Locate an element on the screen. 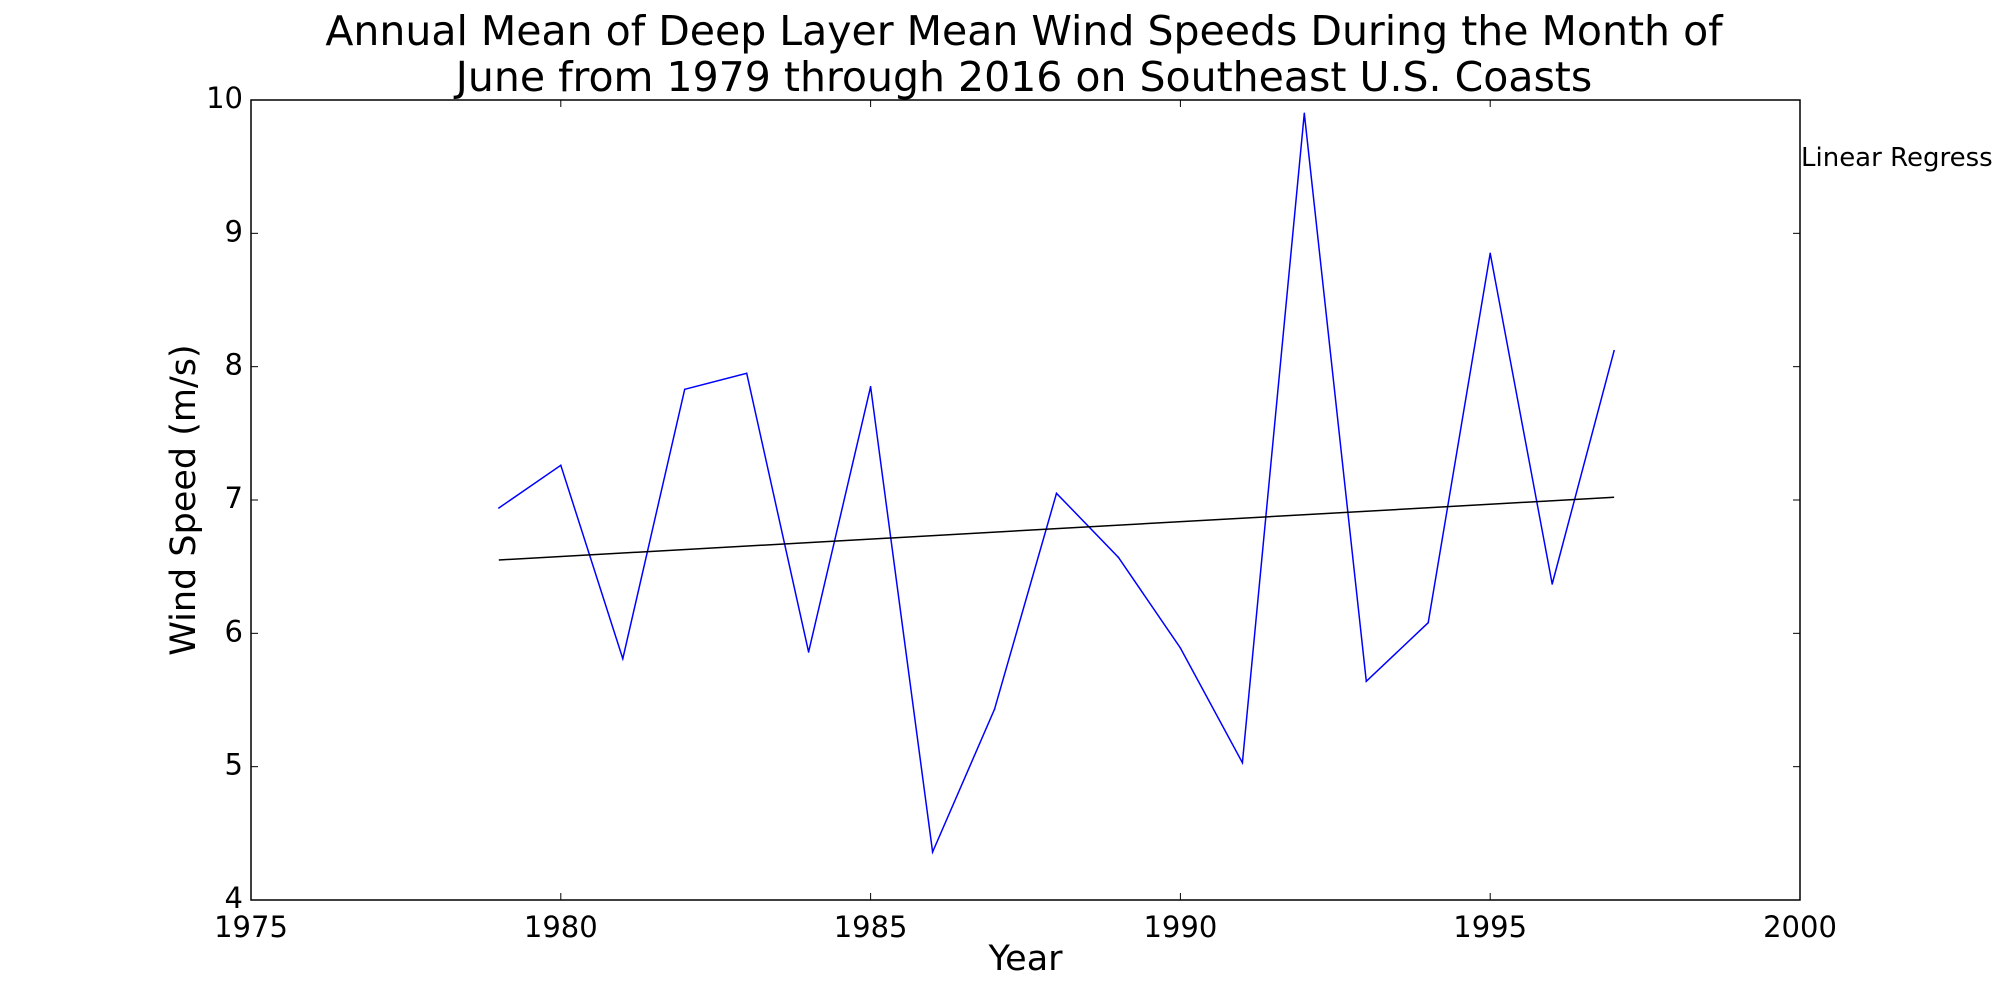 Image resolution: width=2000 pixels, height=1000 pixels. x-tick-label: 1980 is located at coordinates (561, 927).